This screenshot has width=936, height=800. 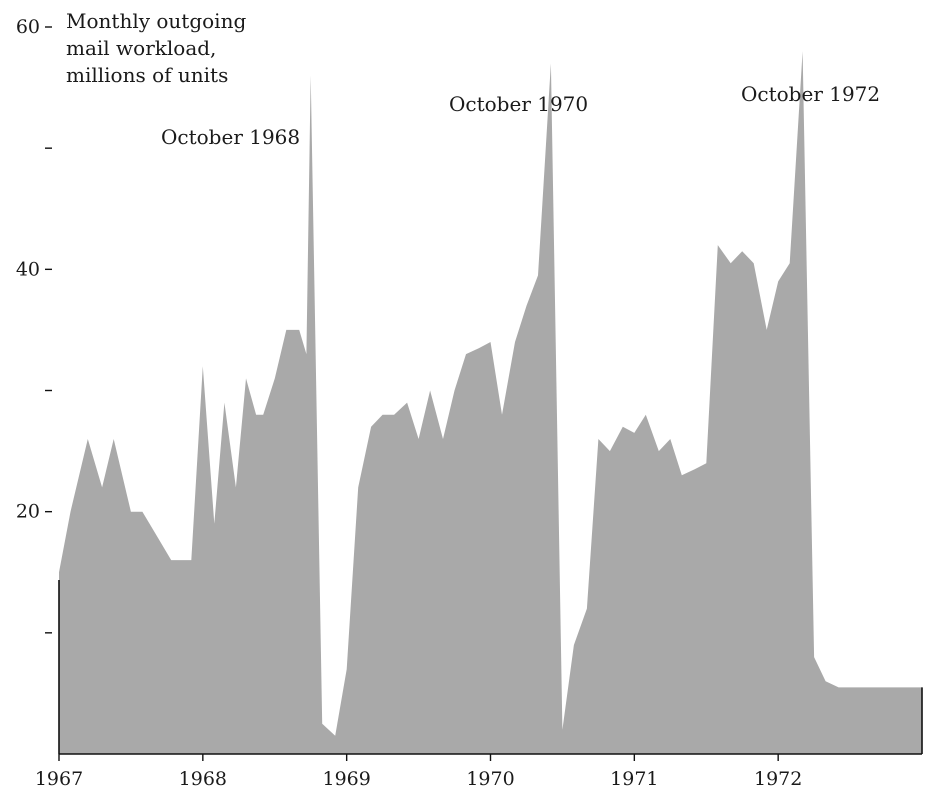 I want to click on x-ticks: 1967 1968 1969 1970 1971 1972, so click(x=418, y=772).